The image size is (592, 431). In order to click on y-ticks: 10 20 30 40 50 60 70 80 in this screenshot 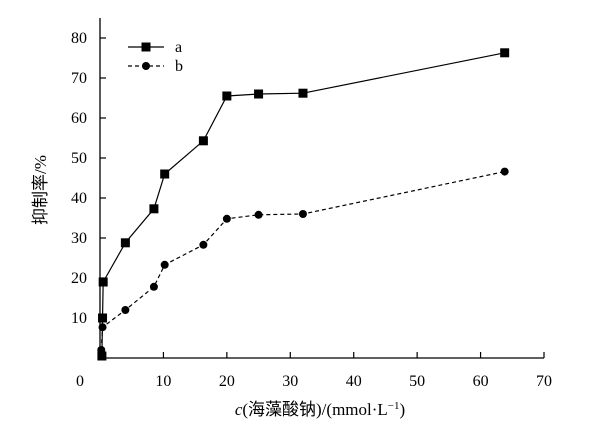, I will do `click(88, 178)`.